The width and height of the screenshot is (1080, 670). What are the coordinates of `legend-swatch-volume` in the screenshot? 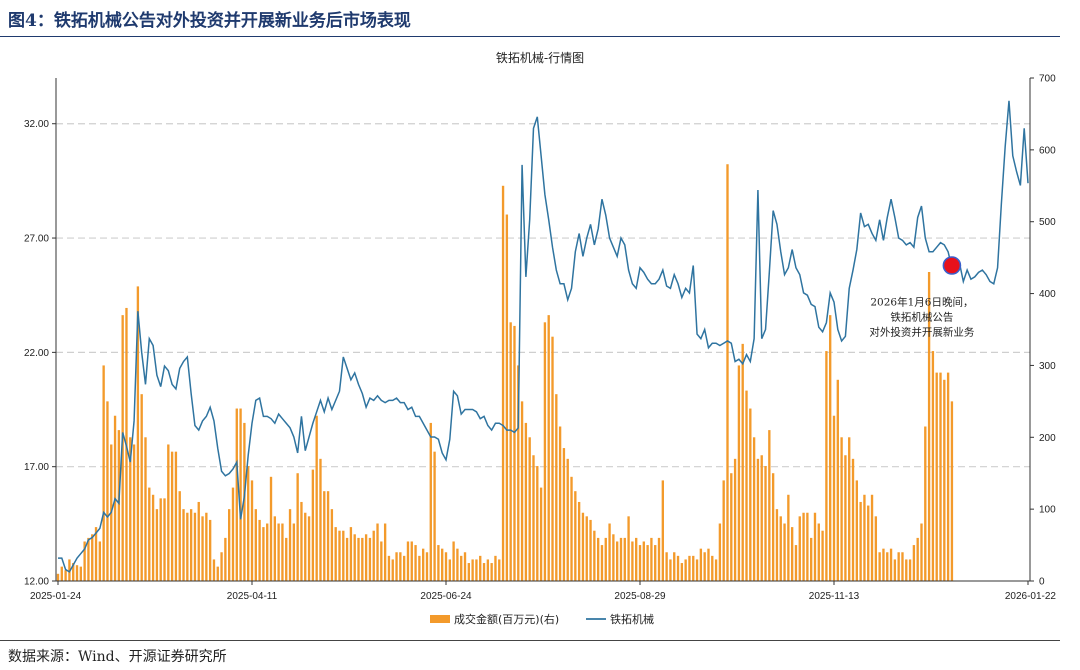 It's located at (440, 619).